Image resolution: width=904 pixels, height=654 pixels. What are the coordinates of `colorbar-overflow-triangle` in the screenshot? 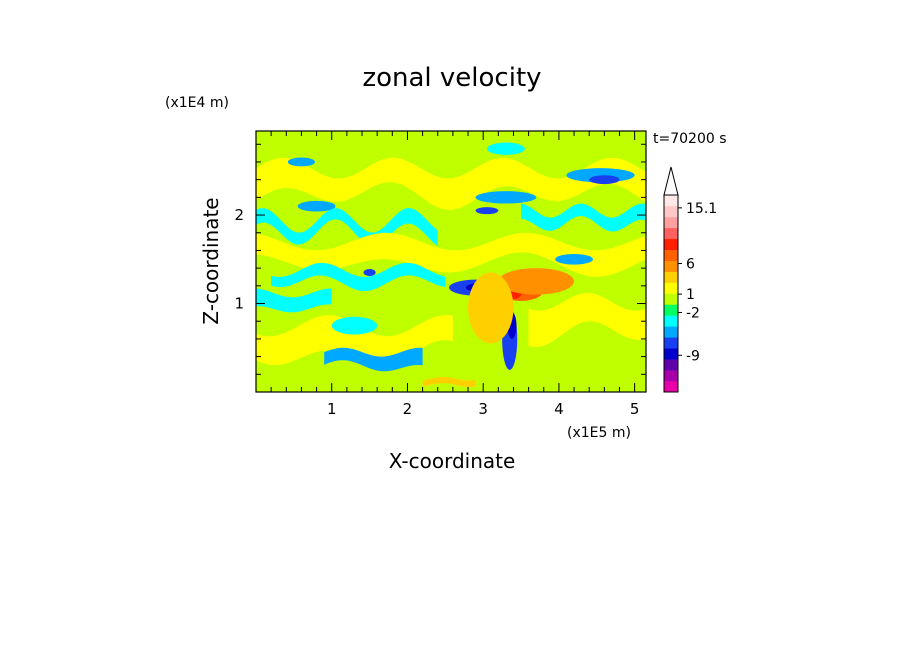 It's located at (671, 181).